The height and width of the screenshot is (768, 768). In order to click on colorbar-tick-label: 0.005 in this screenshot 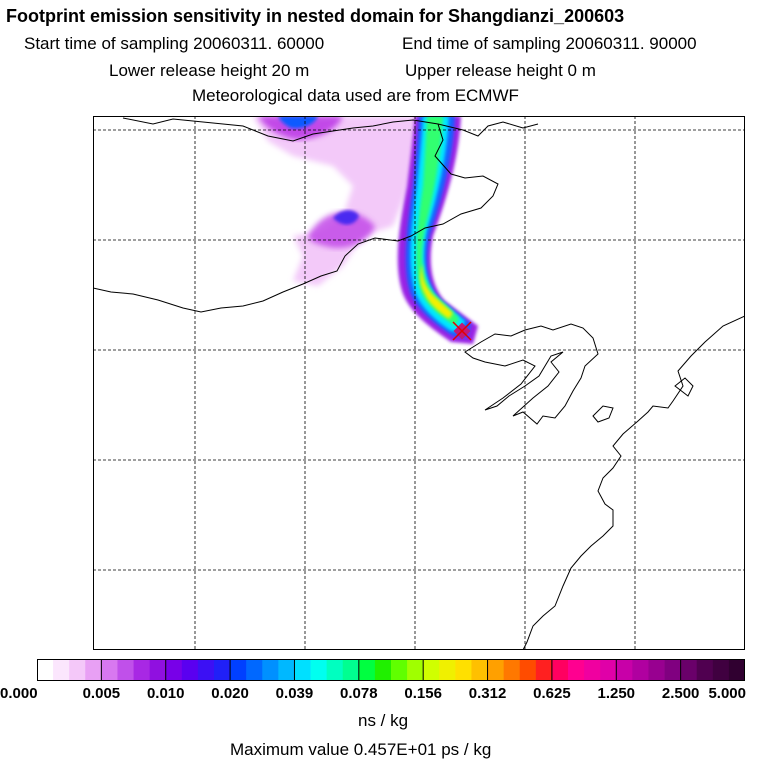, I will do `click(101, 693)`.